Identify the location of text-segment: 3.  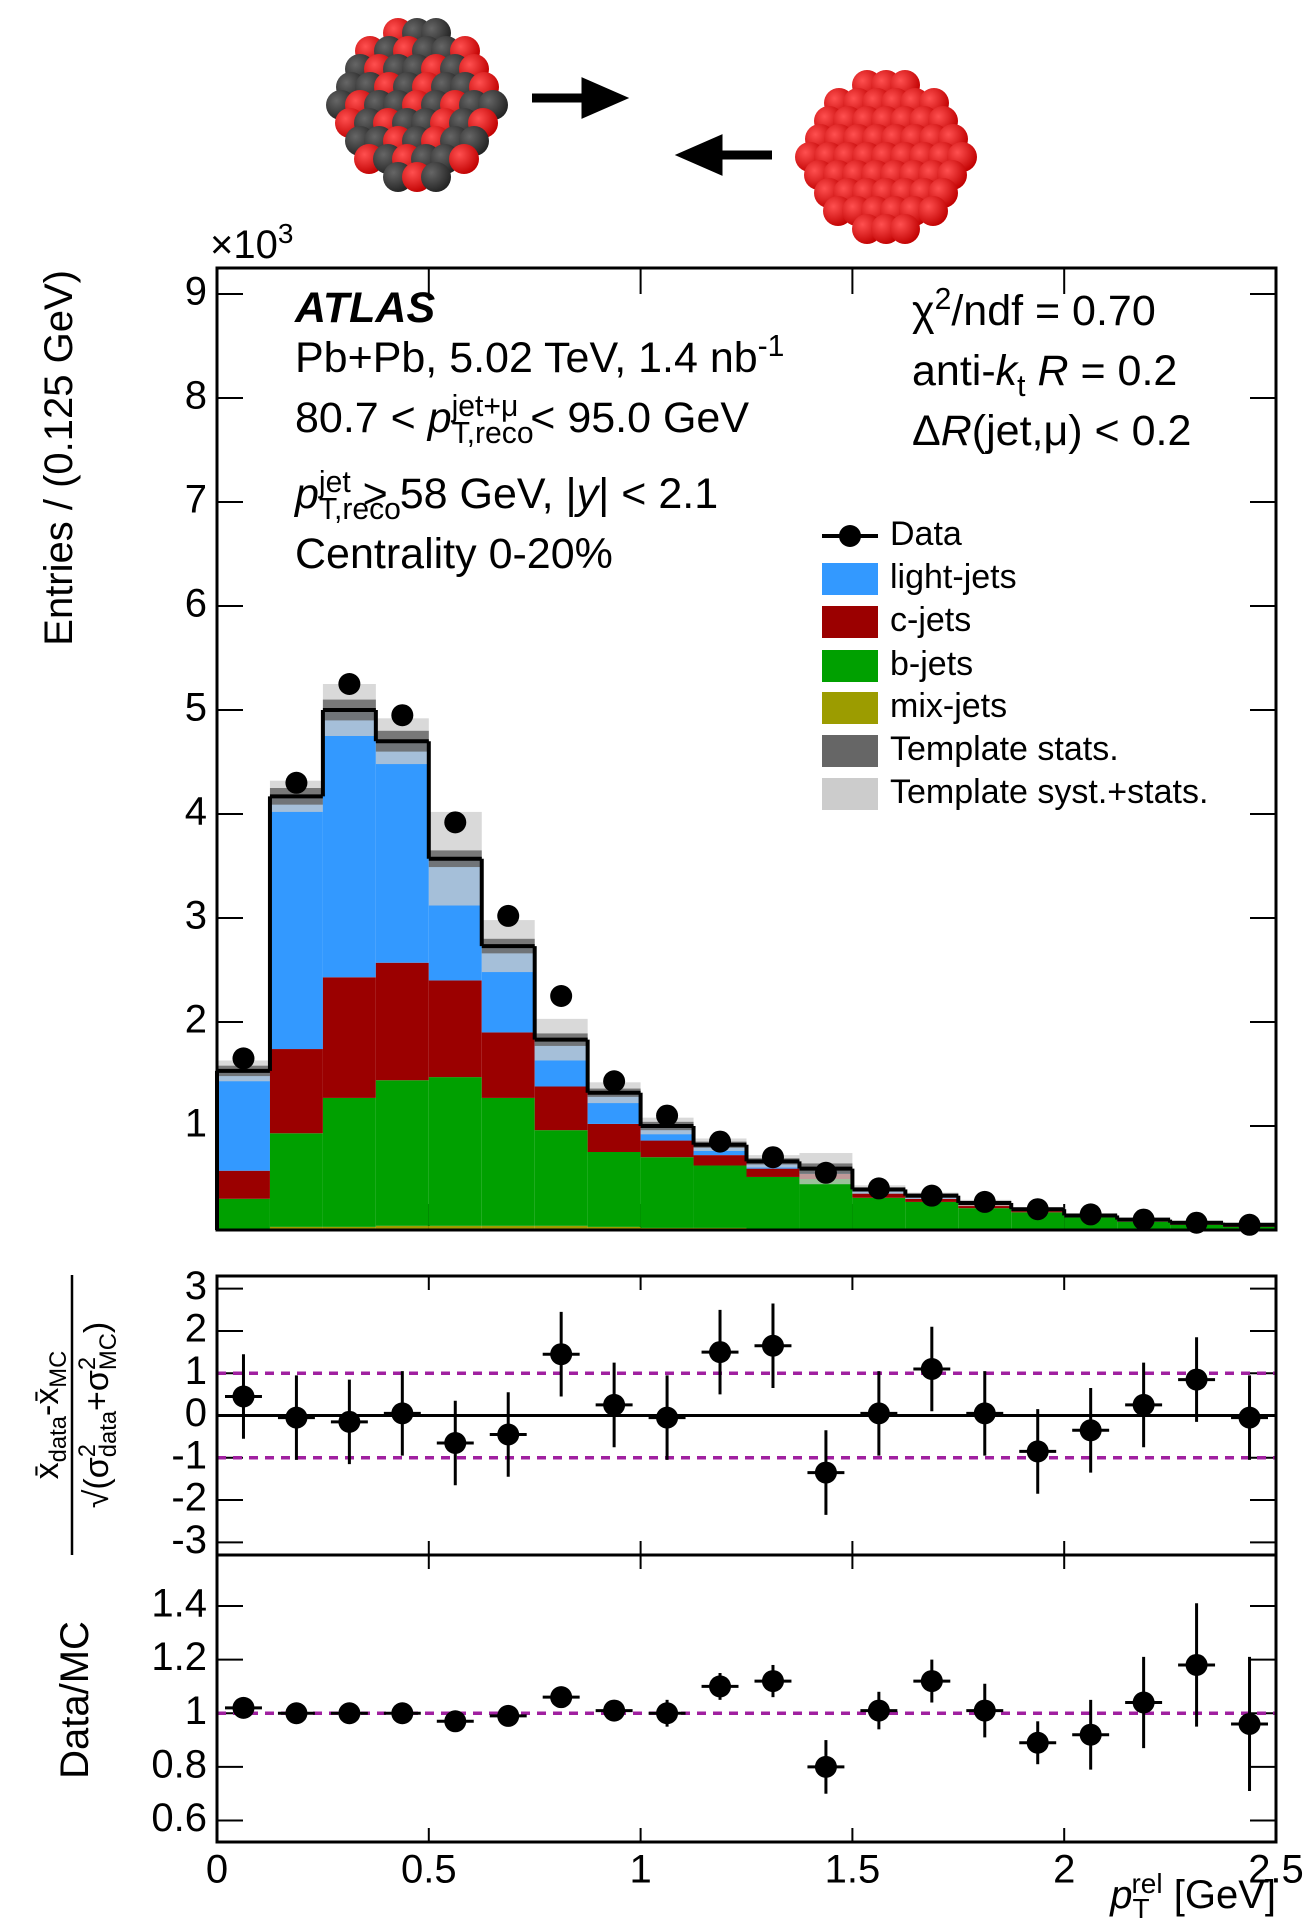
(286, 233).